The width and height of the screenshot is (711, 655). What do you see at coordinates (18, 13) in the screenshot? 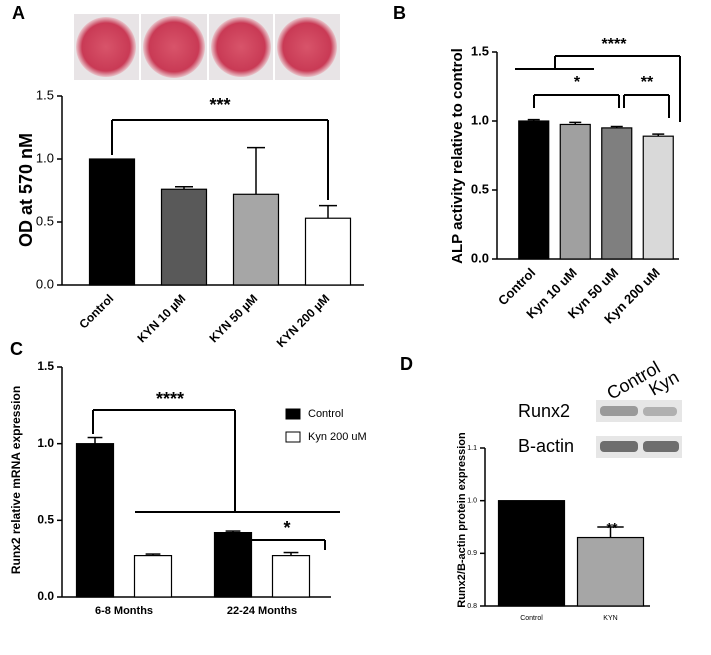
I see `panel-letter: A` at bounding box center [18, 13].